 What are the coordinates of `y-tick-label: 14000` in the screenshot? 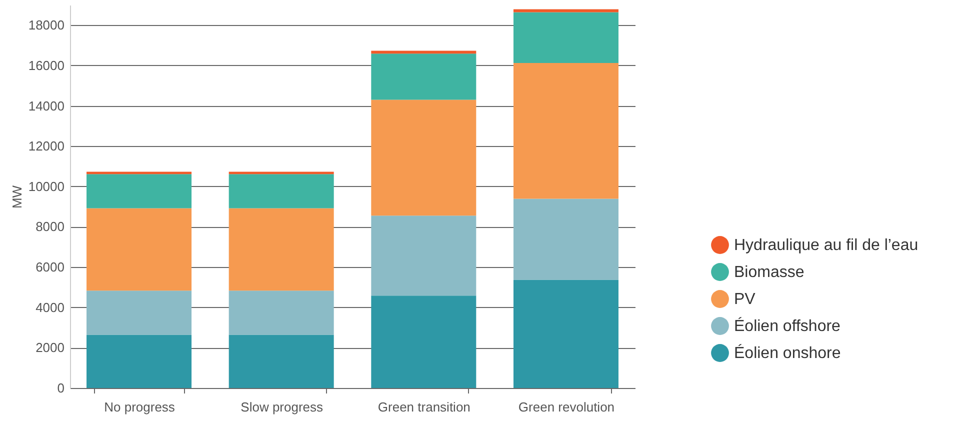 It's located at (46, 106).